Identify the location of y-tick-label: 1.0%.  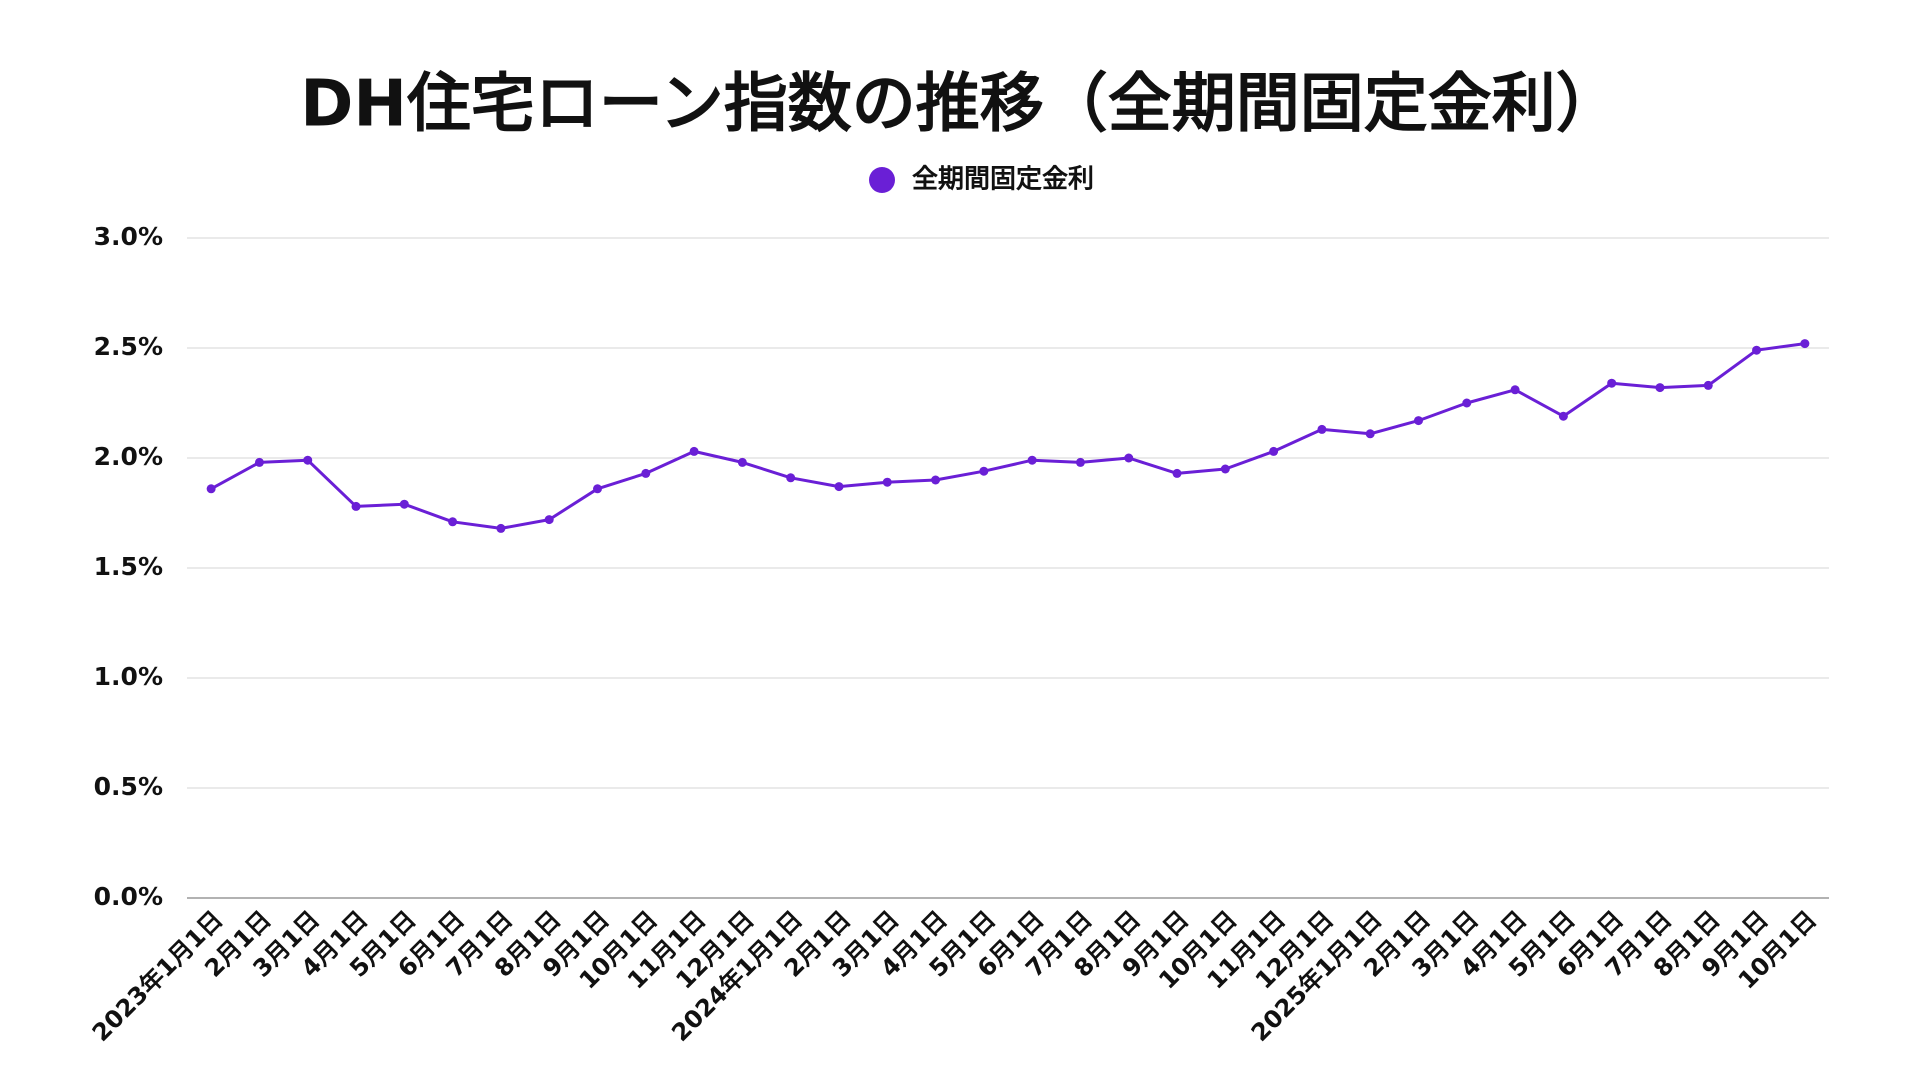
(128, 676).